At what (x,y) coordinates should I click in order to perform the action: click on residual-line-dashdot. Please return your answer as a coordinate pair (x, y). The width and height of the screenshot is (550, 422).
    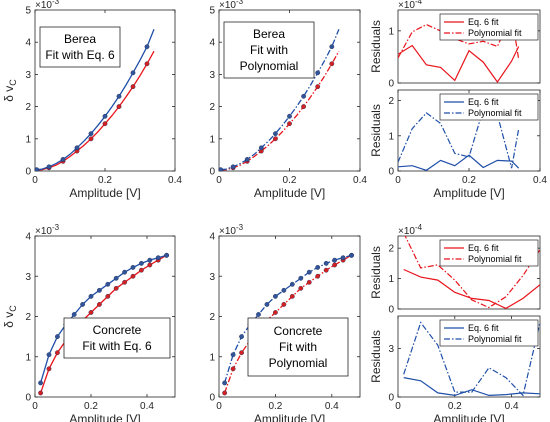
    Looking at the image, I should click on (471, 359).